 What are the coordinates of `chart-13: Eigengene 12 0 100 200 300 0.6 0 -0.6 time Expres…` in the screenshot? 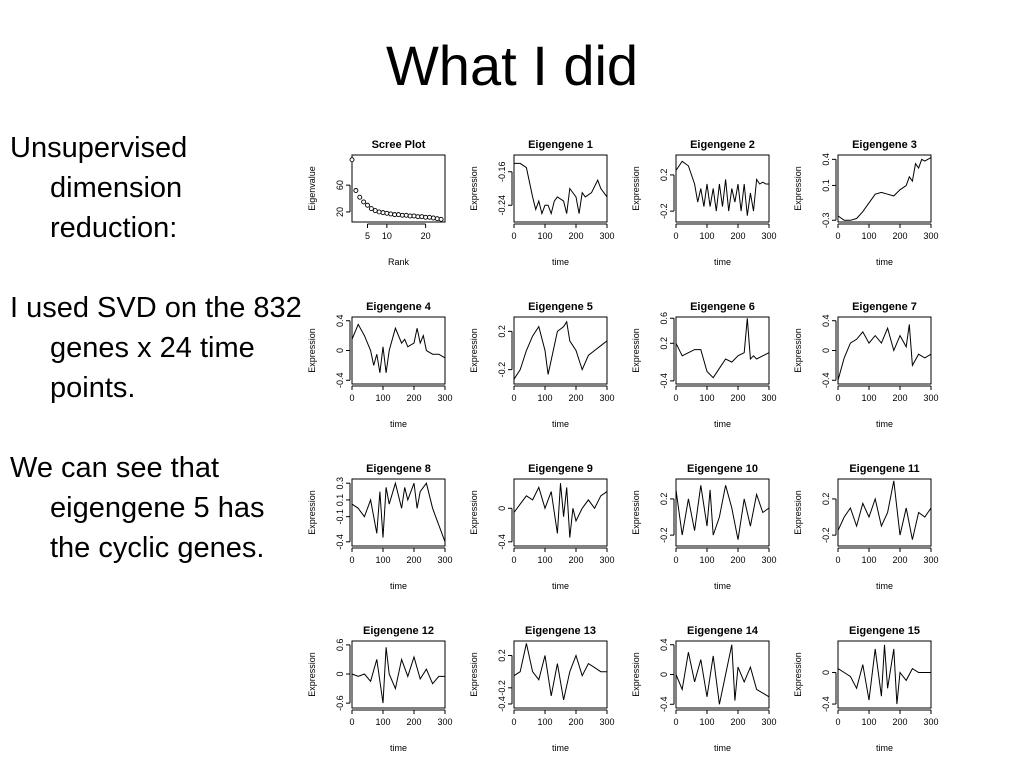 It's located at (380, 689).